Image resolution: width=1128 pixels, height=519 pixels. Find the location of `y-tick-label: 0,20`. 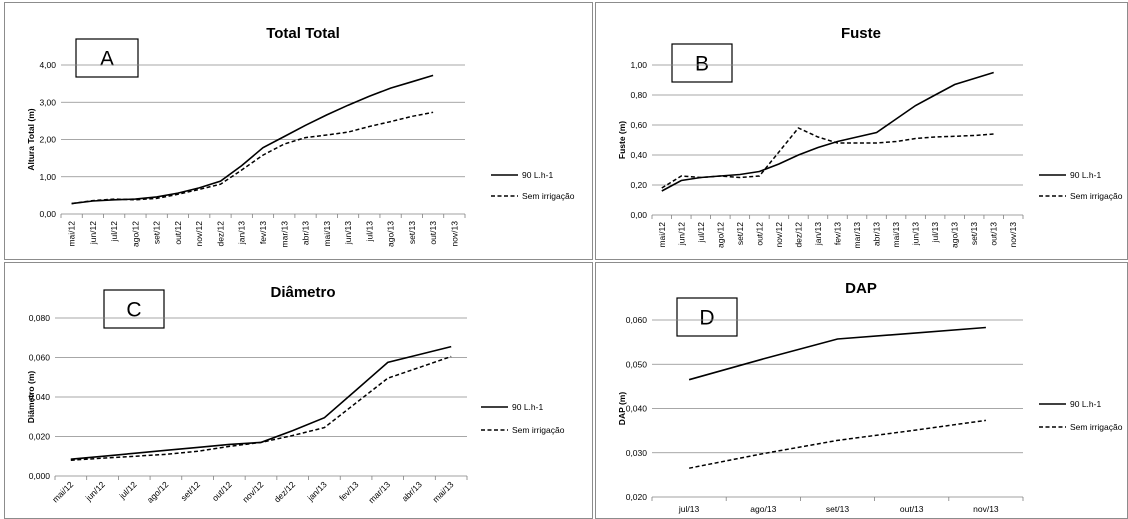

y-tick-label: 0,20 is located at coordinates (638, 185).